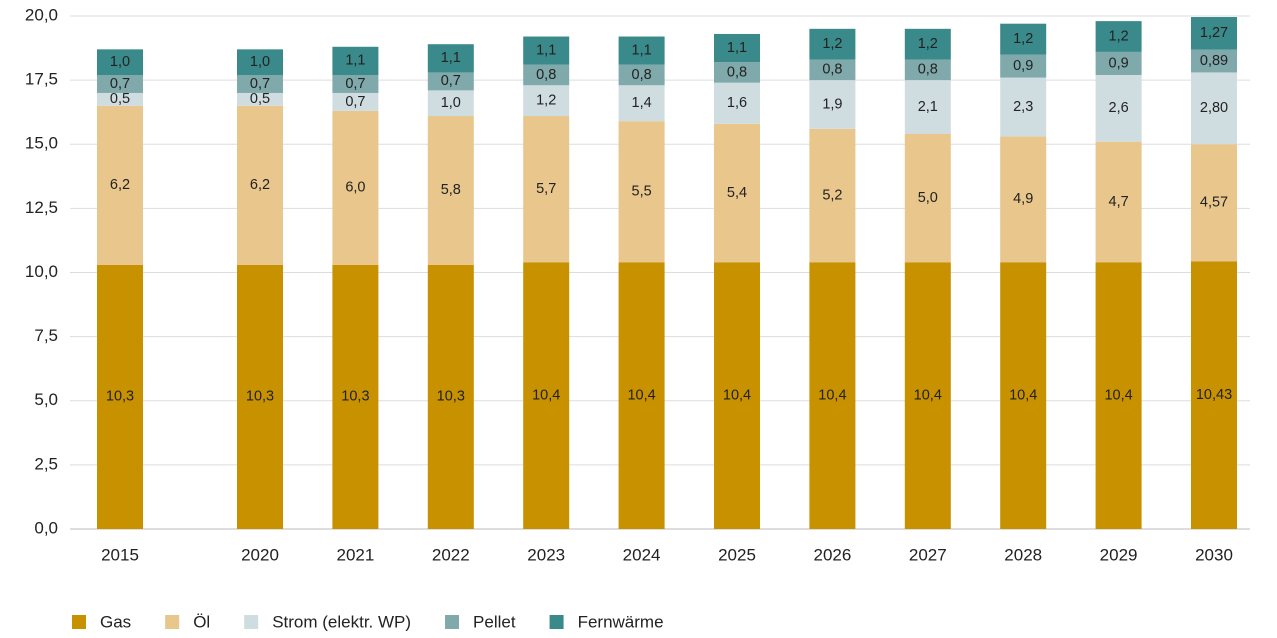 This screenshot has width=1277, height=638. I want to click on value-label: 0,5, so click(260, 99).